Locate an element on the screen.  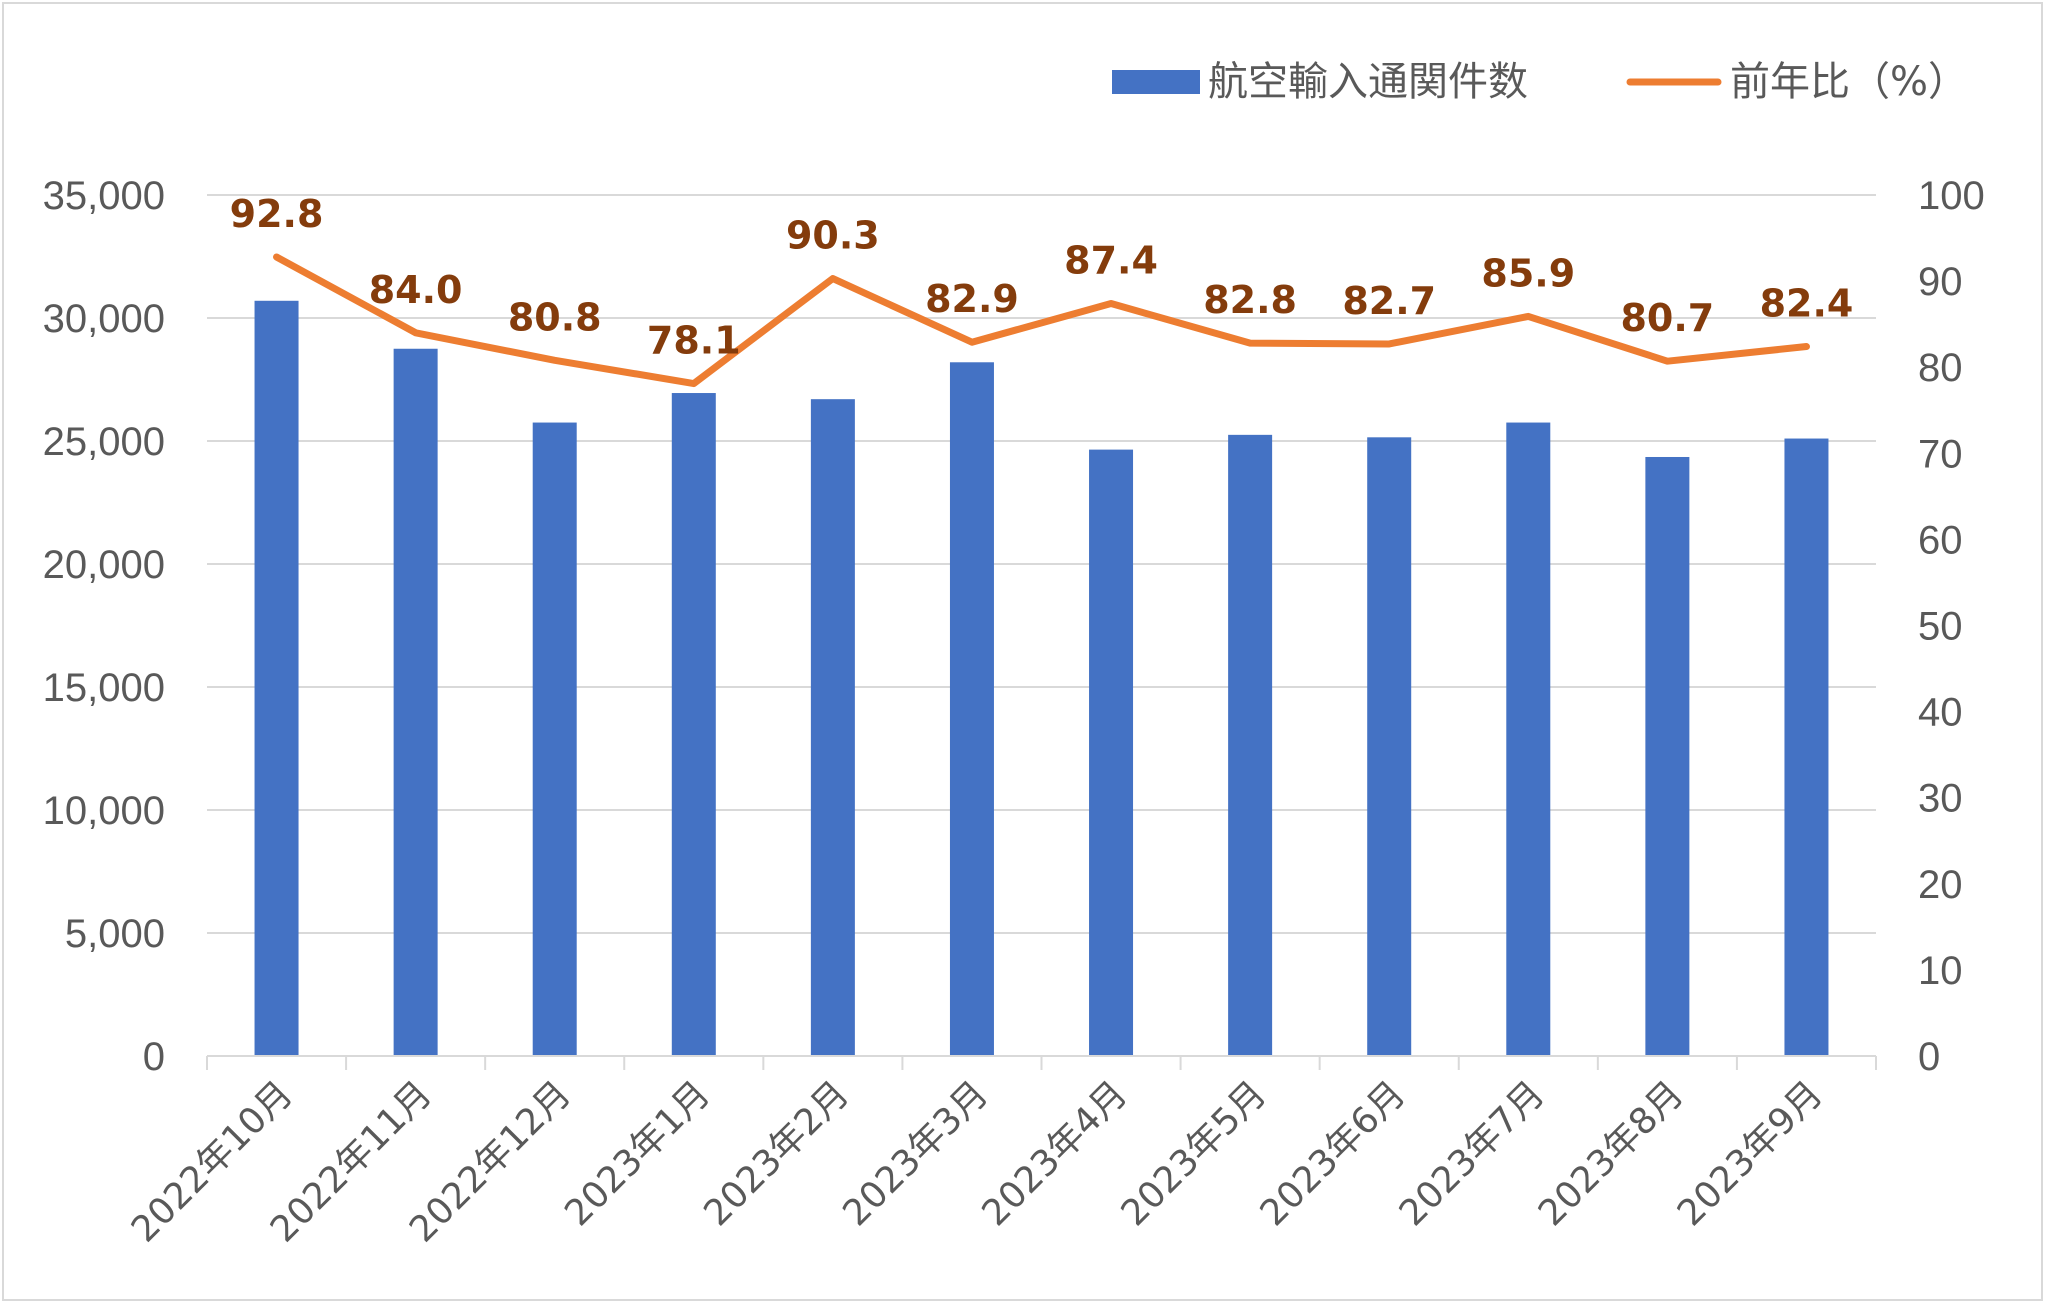
data-label: 82.7 is located at coordinates (1389, 301).